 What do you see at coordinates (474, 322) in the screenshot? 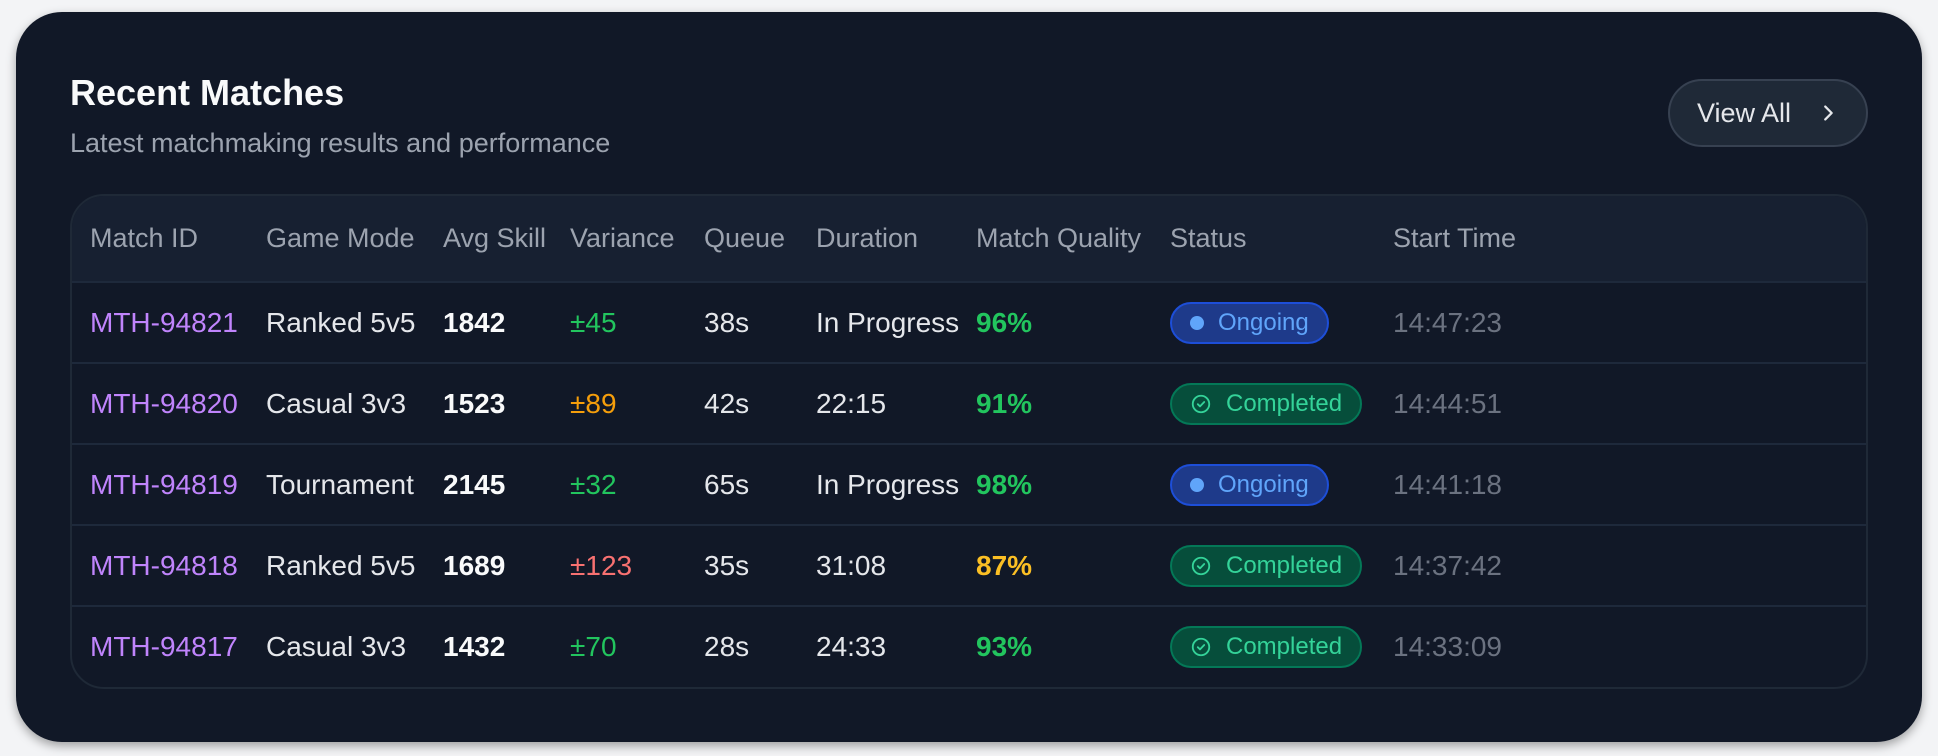
I see `avg-skill: 1842` at bounding box center [474, 322].